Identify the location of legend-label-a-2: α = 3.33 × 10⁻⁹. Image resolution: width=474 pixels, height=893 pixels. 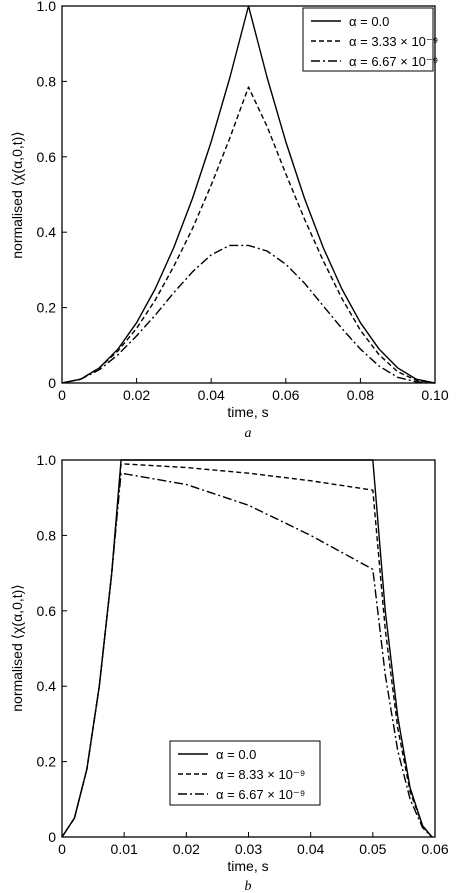
(393, 41).